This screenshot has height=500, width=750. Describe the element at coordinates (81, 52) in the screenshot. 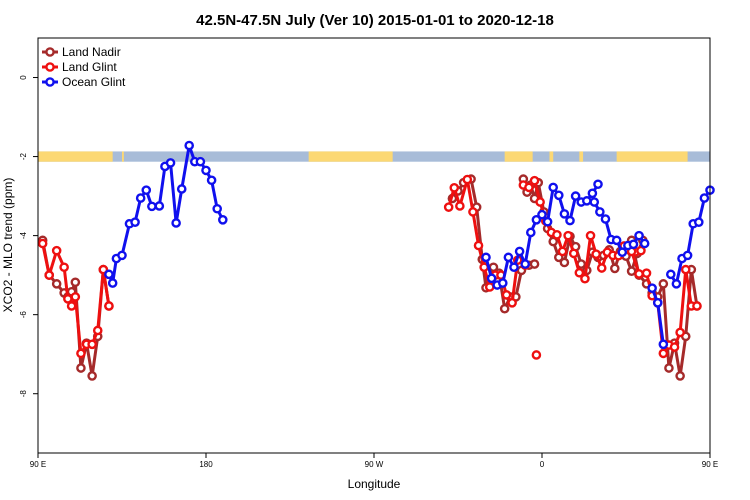

I see `legend-item-land-nadir: Land Nadir` at that location.